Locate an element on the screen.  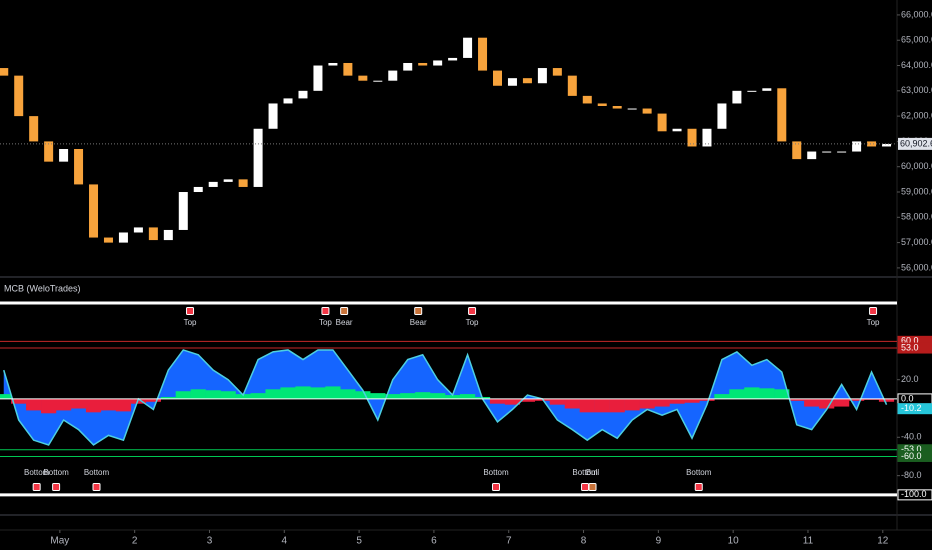
signal-label: Bull is located at coordinates (593, 472).